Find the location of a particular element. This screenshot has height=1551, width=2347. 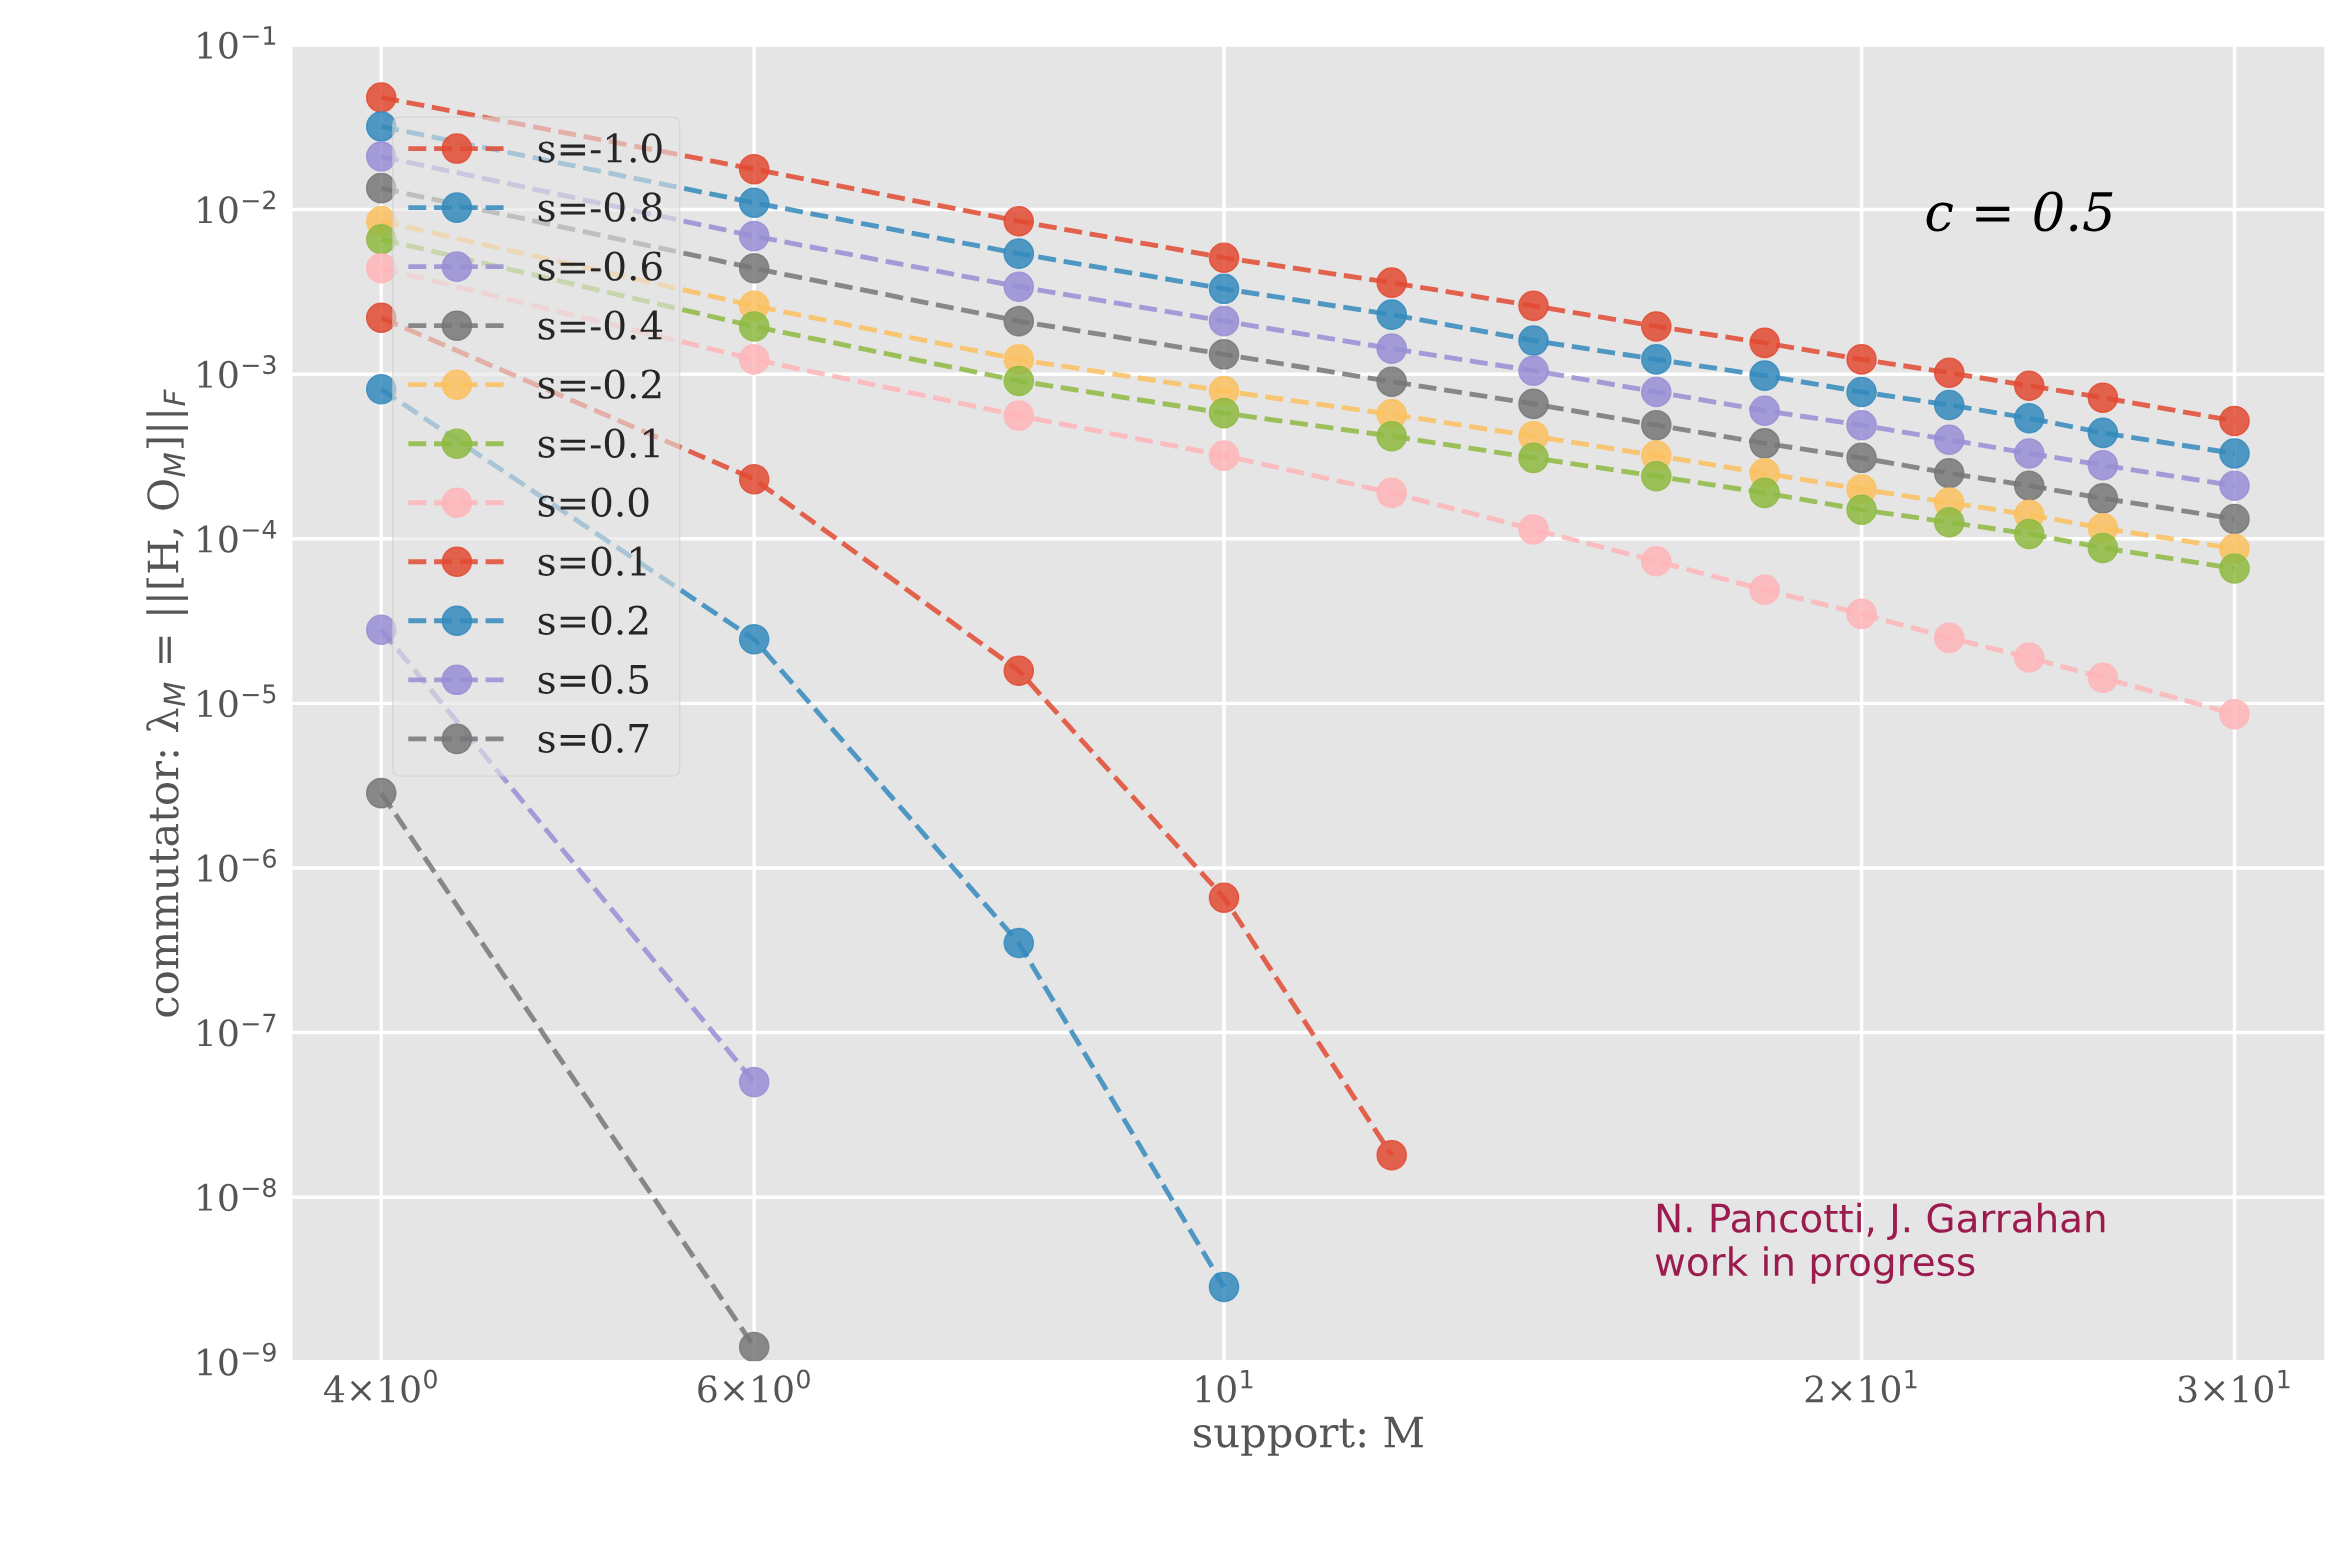

y-axis-title: commutator: λ$_{M}$ = ||[H, O$_{M}$]||$_{F}$ is located at coordinates (167, 703).